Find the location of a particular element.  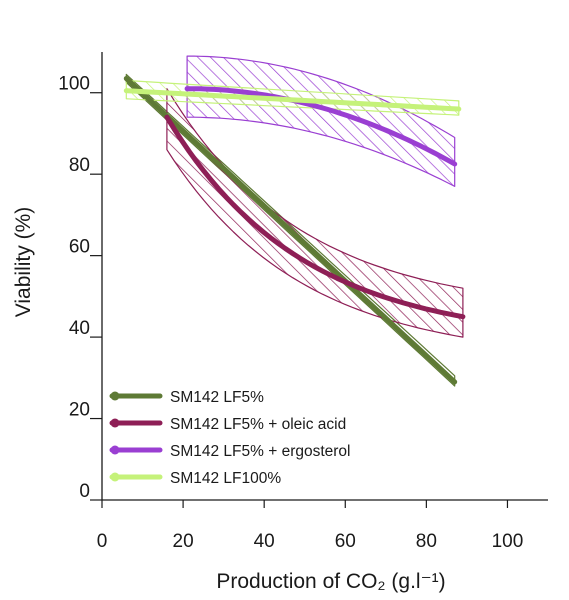

legend-item: SM142 LF5% + oleic acid is located at coordinates (227, 424).